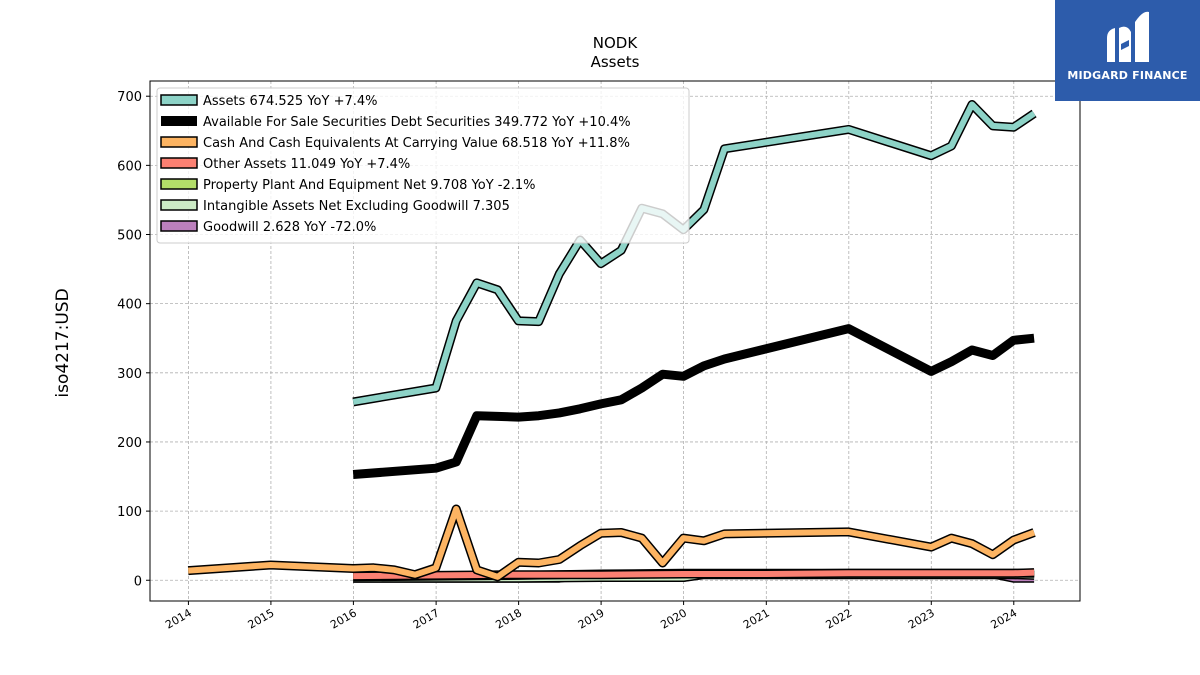 This screenshot has height=675, width=1200. Describe the element at coordinates (508, 618) in the screenshot. I see `x-tick-label: 2018` at that location.